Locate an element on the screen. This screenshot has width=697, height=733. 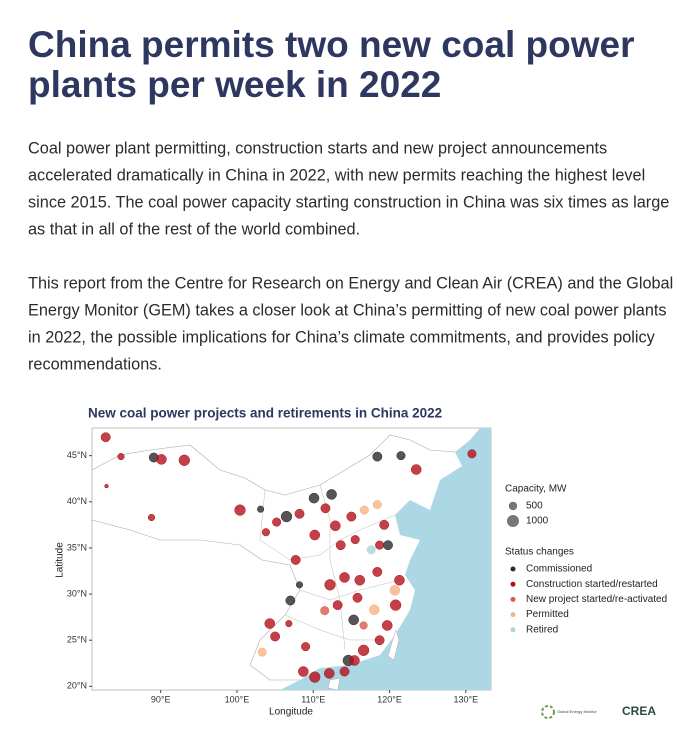
legend-label: Construction started/restarted is located at coordinates (592, 584).